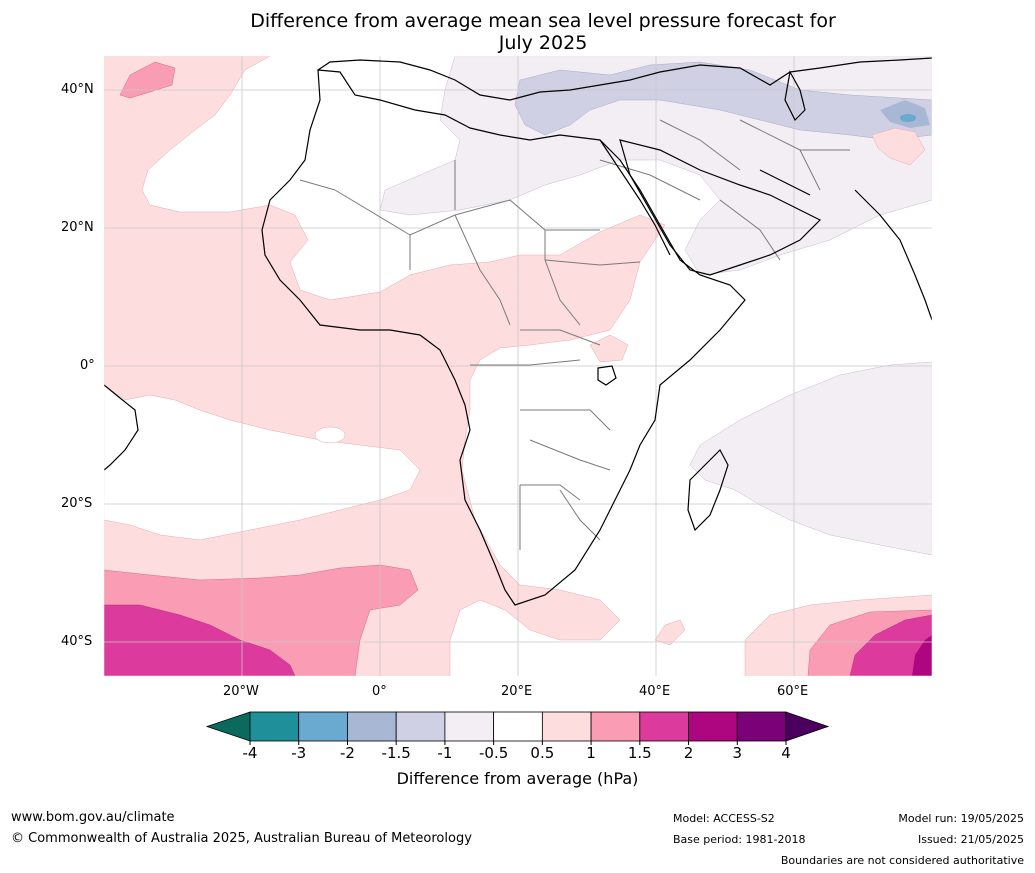  Describe the element at coordinates (624, 79) in the screenshot. I see `europe-coast` at that location.